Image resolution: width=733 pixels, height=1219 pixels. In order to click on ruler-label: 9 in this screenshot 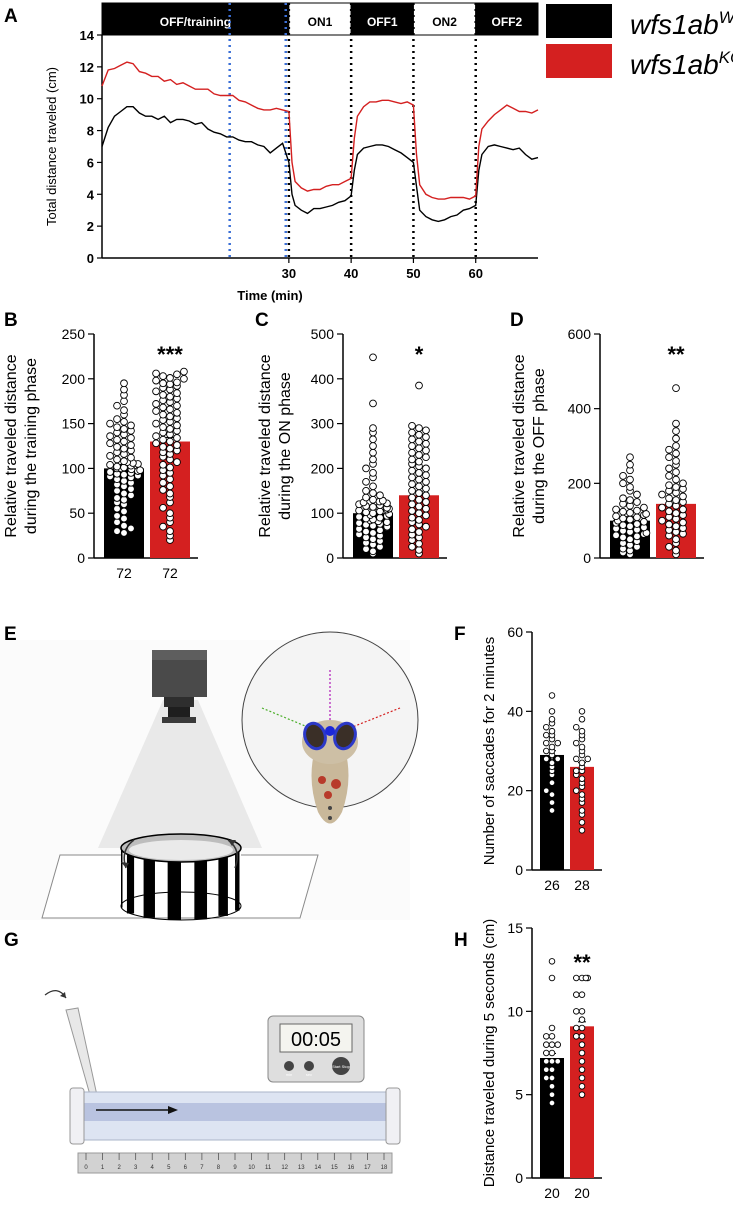, I will do `click(235, 1168)`.